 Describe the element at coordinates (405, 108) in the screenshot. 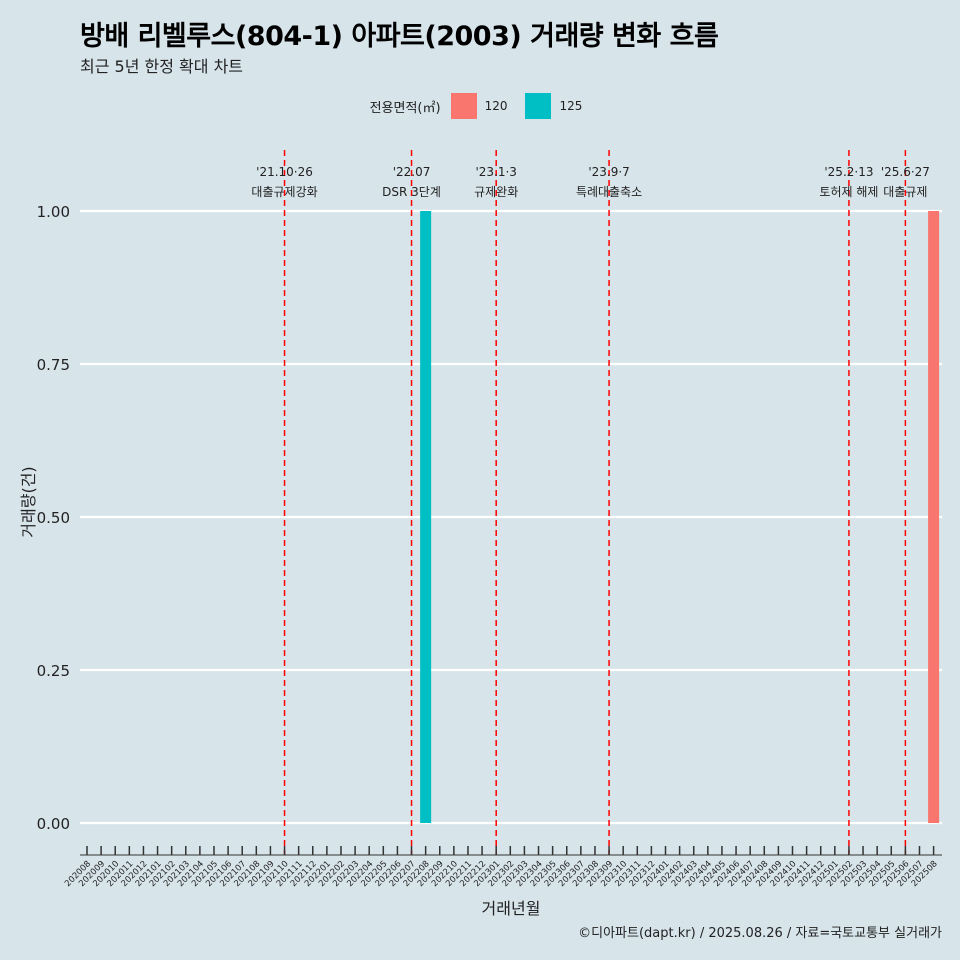

I see `legend-title: 전용면적(㎡)` at that location.